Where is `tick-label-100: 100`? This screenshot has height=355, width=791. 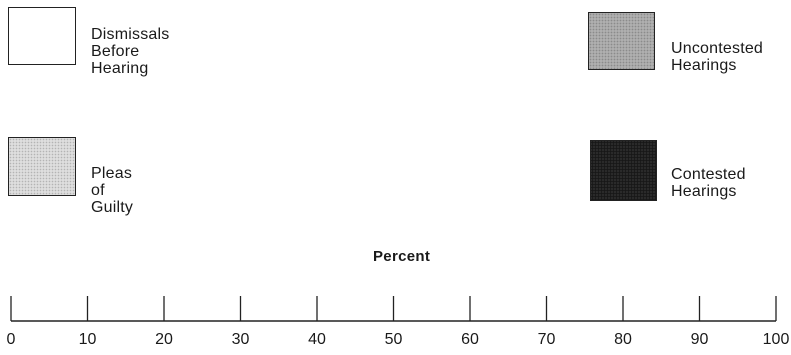
tick-label-100: 100 is located at coordinates (776, 339).